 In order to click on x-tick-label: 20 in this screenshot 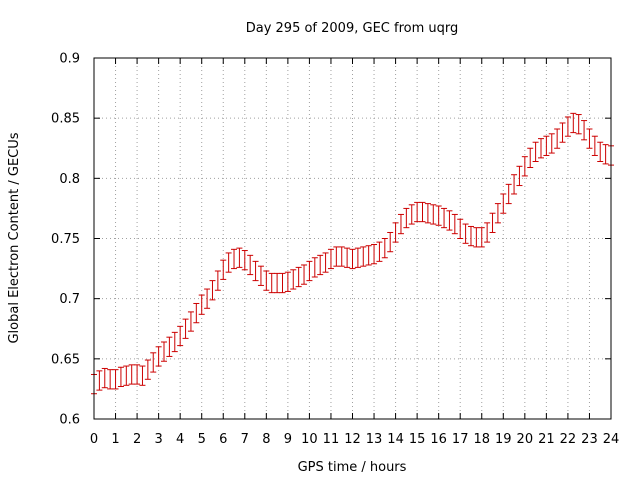, I will do `click(525, 439)`.